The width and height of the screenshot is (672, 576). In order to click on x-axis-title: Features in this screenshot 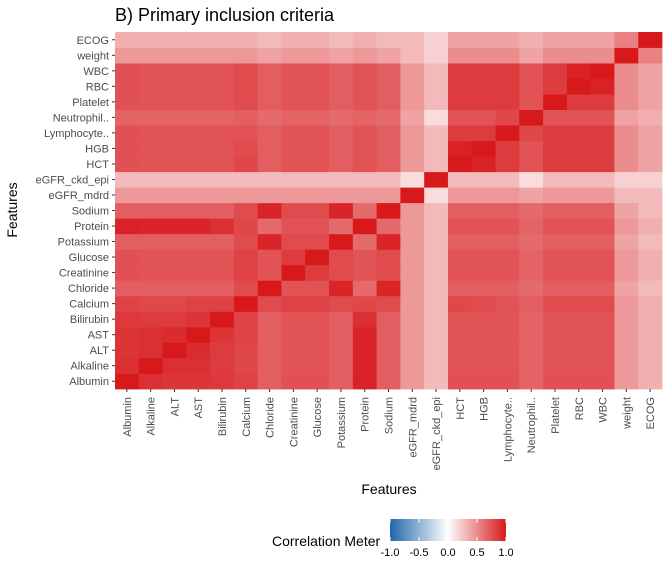, I will do `click(388, 489)`.